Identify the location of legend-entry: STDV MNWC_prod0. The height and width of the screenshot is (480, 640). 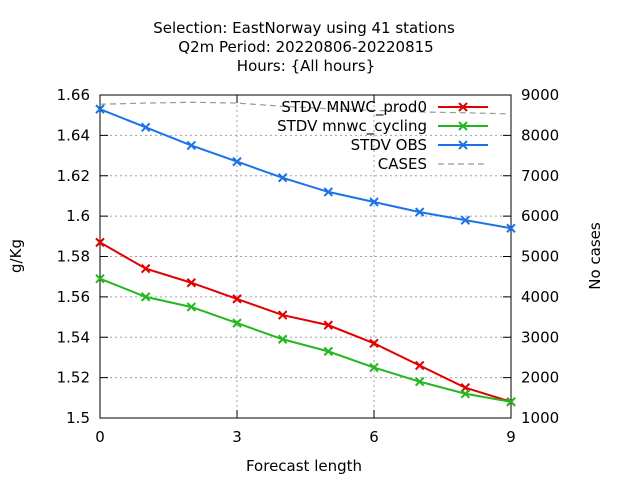
(384, 107).